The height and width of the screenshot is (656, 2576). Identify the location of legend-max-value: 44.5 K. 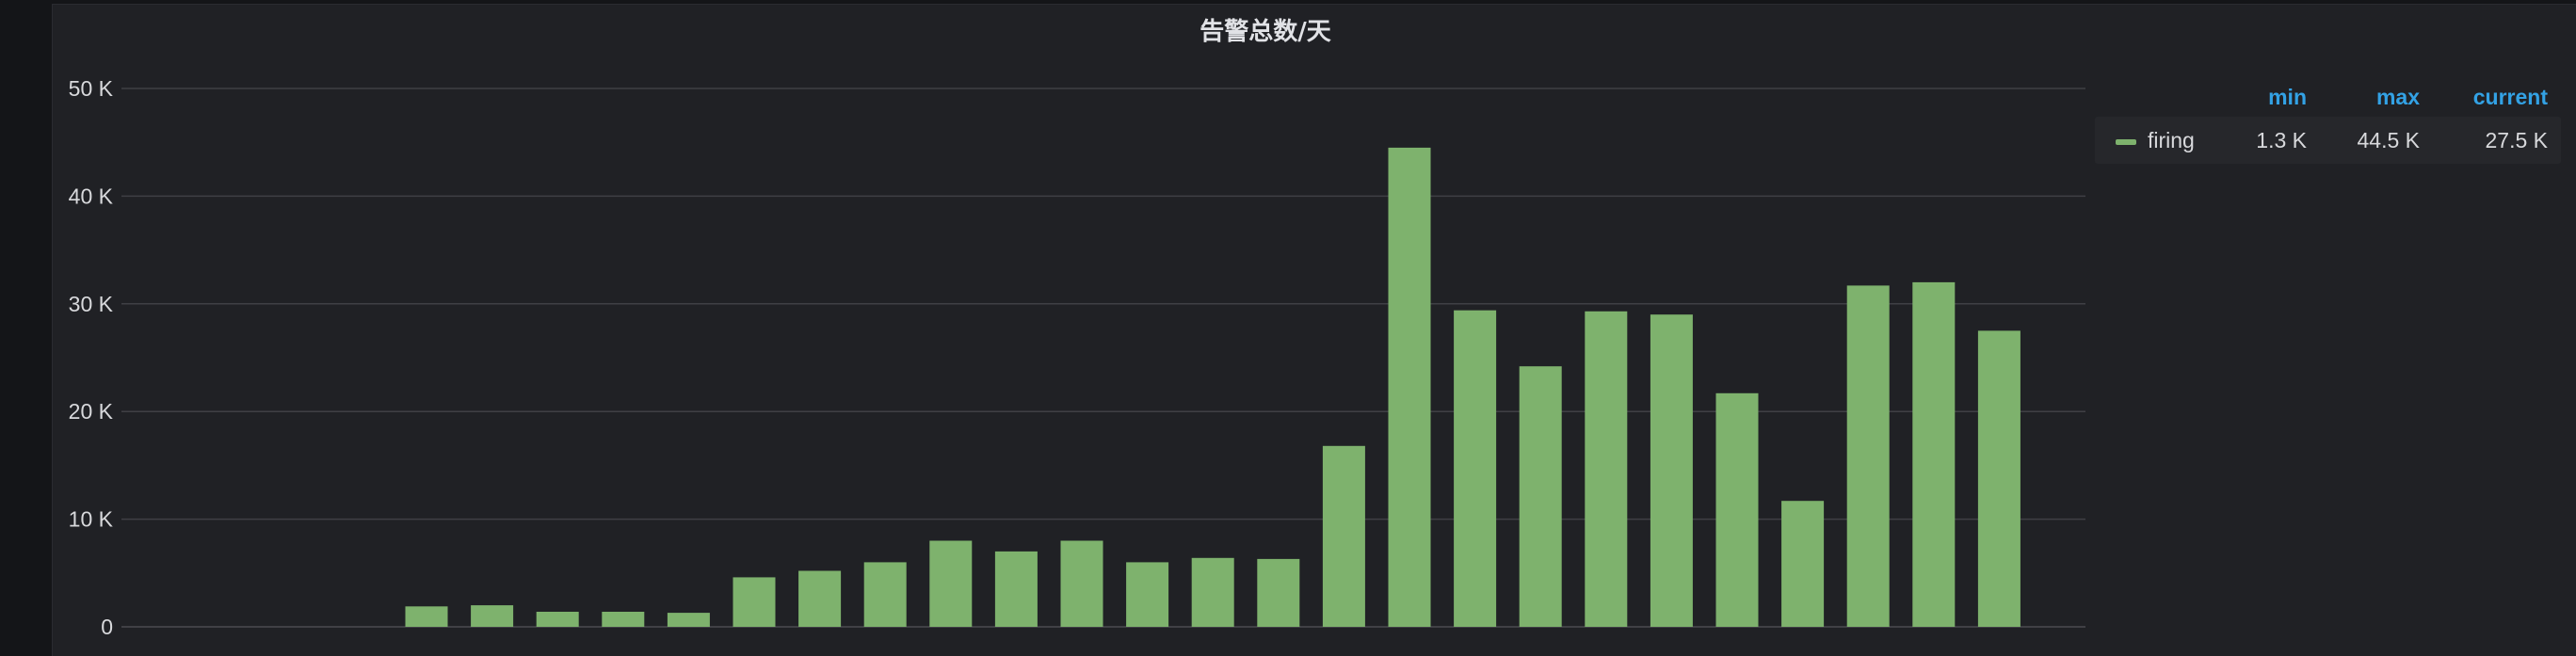
(2389, 140).